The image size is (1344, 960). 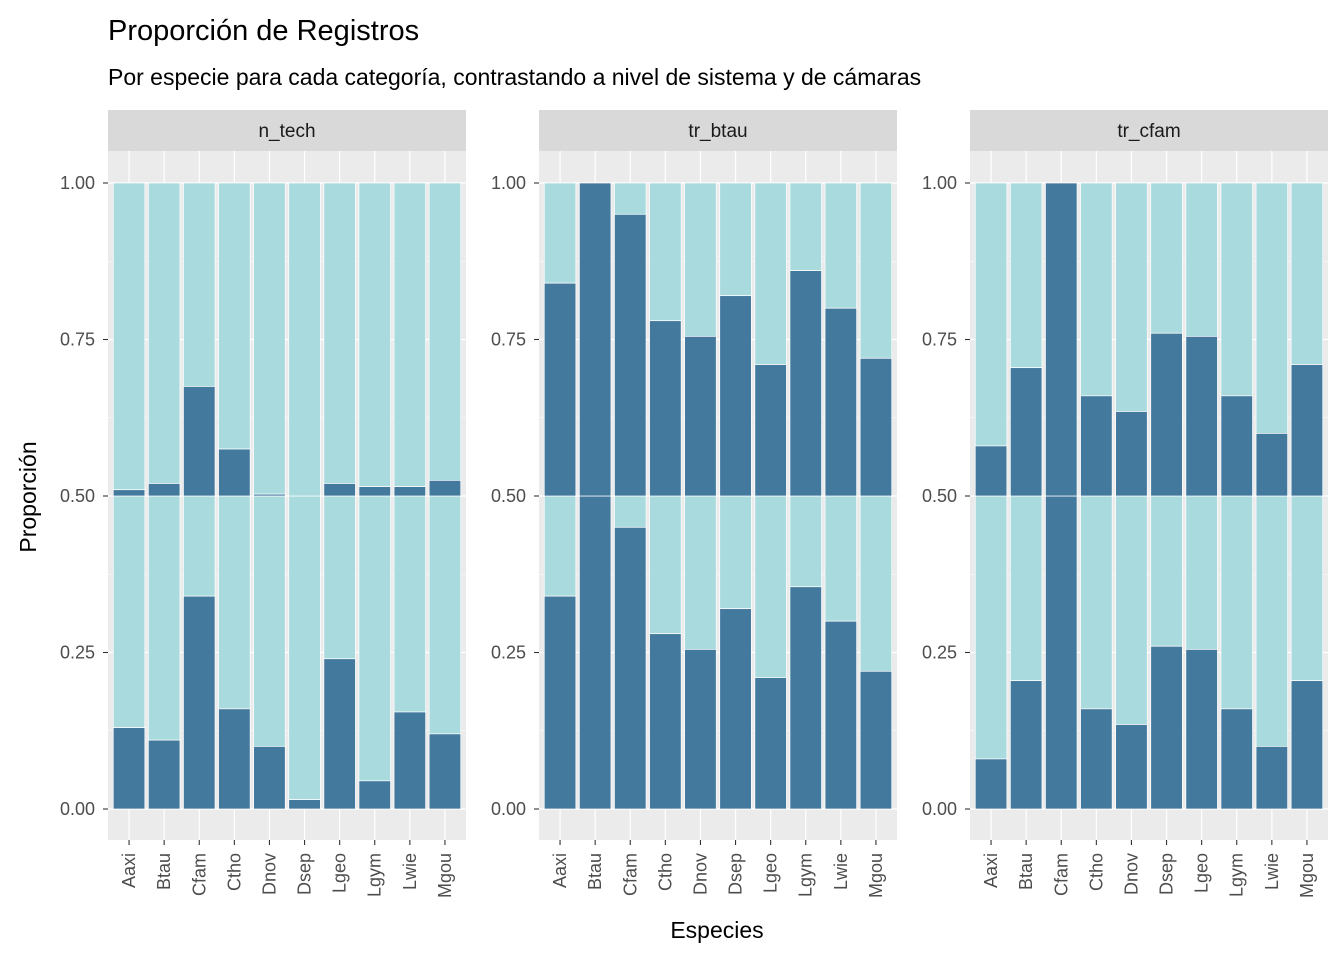 What do you see at coordinates (1237, 875) in the screenshot?
I see `x-tick-label: Lgym` at bounding box center [1237, 875].